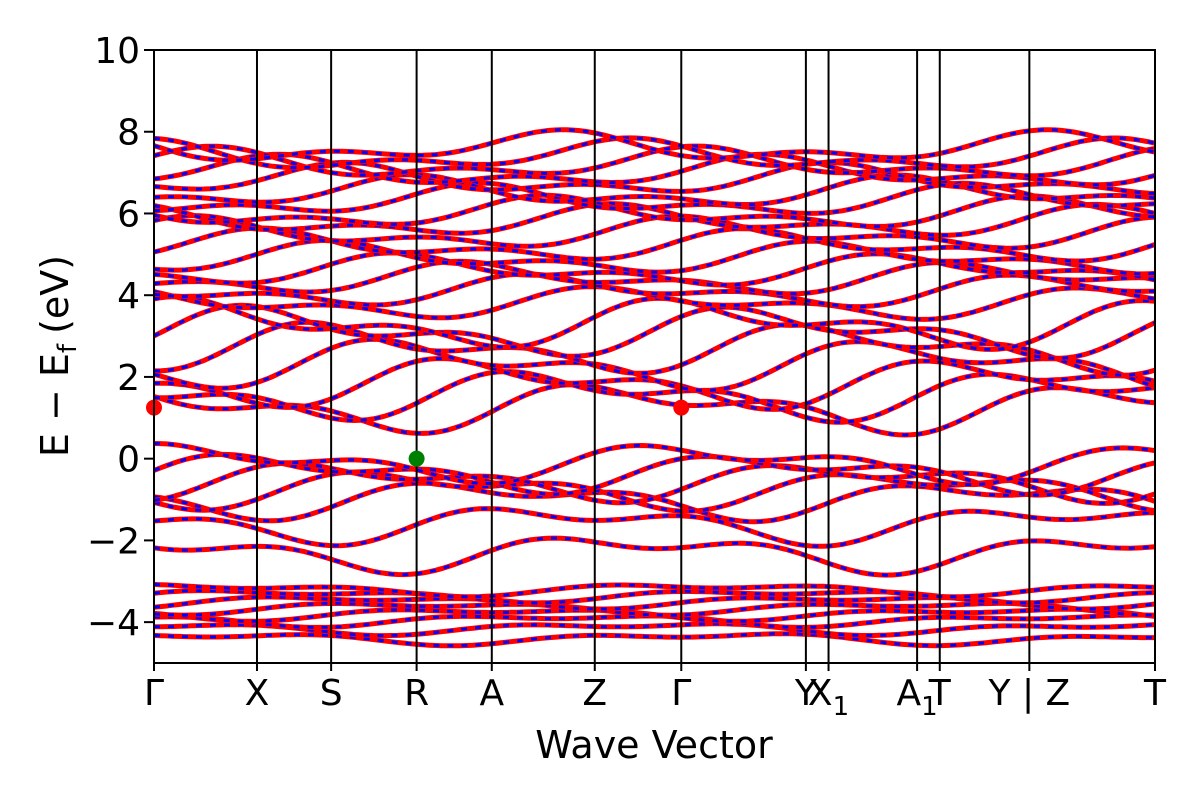 This screenshot has width=1200, height=800. Describe the element at coordinates (128, 460) in the screenshot. I see `y-tick-label: 0` at that location.